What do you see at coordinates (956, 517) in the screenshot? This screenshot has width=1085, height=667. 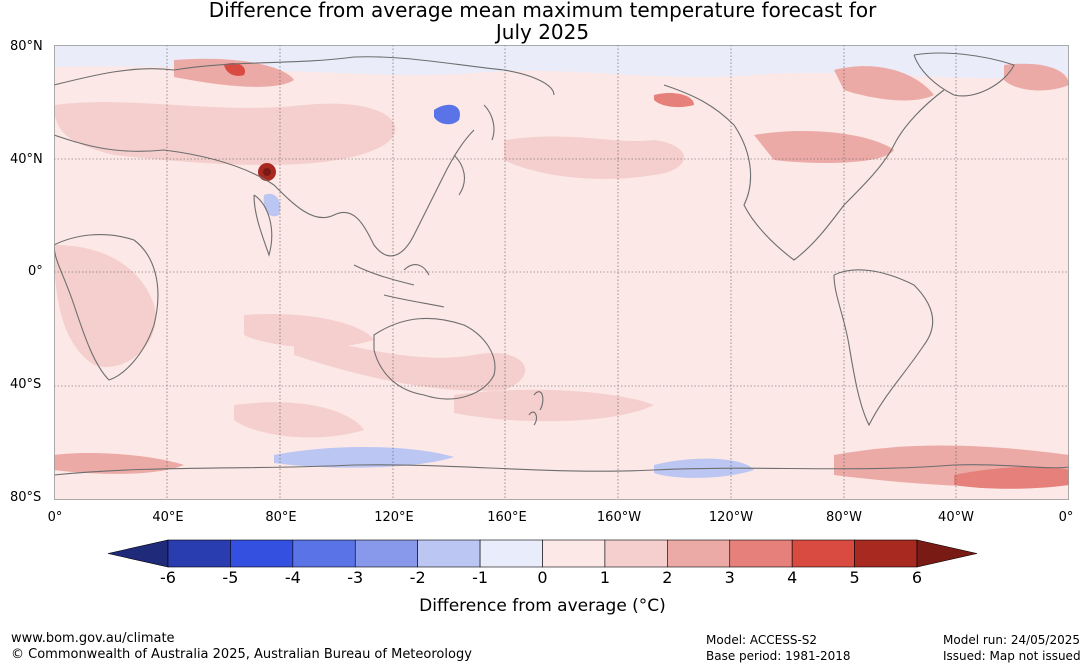 I see `lon-label: 40°W` at bounding box center [956, 517].